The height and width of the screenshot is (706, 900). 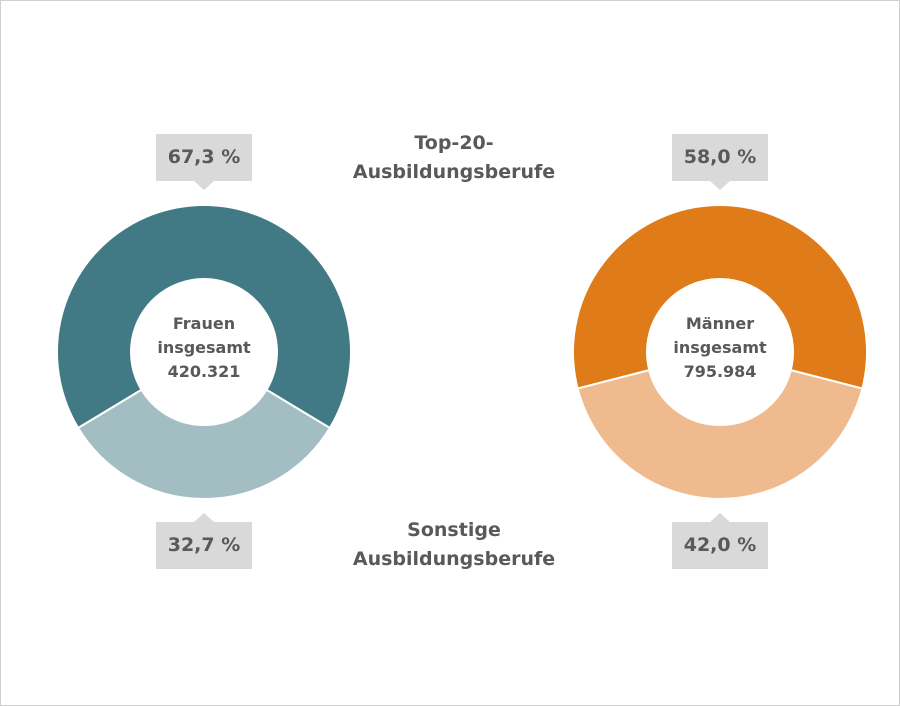 I want to click on value-label: 67,3 %, so click(x=204, y=157).